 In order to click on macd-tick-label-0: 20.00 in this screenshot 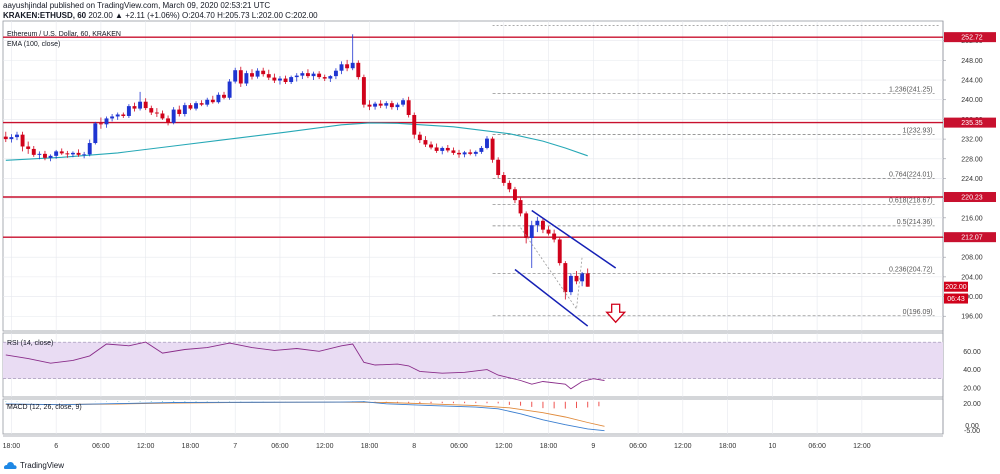, I will do `click(972, 404)`.